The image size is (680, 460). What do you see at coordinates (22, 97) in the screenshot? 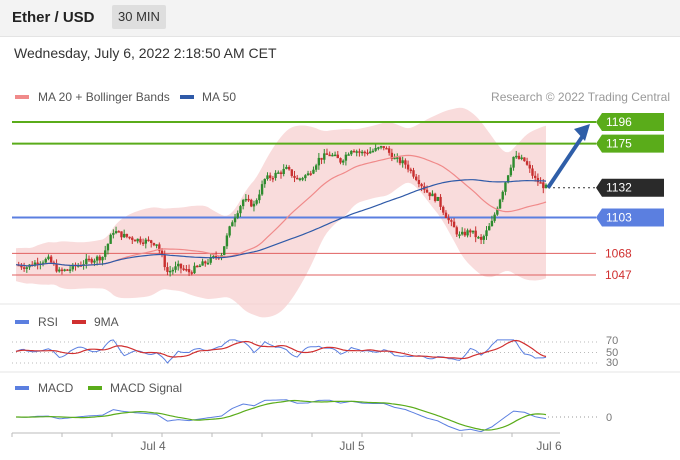
I see `legend-swatch-bb` at bounding box center [22, 97].